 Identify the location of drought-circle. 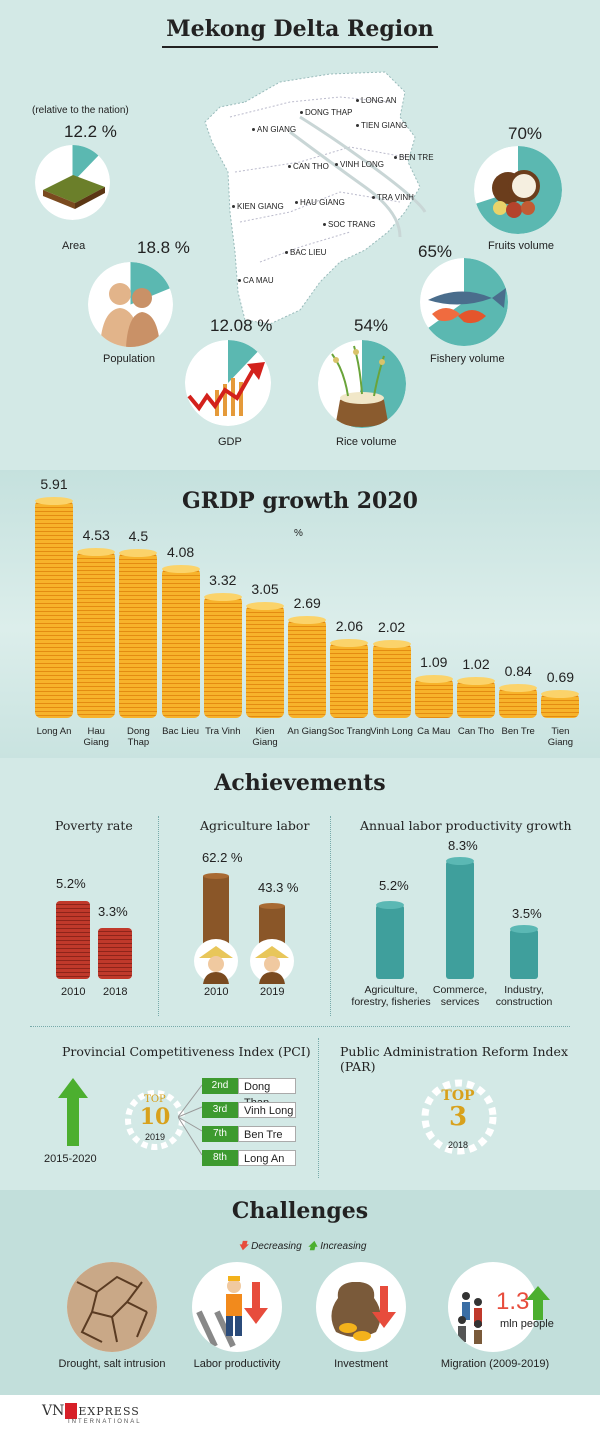
(112, 1307).